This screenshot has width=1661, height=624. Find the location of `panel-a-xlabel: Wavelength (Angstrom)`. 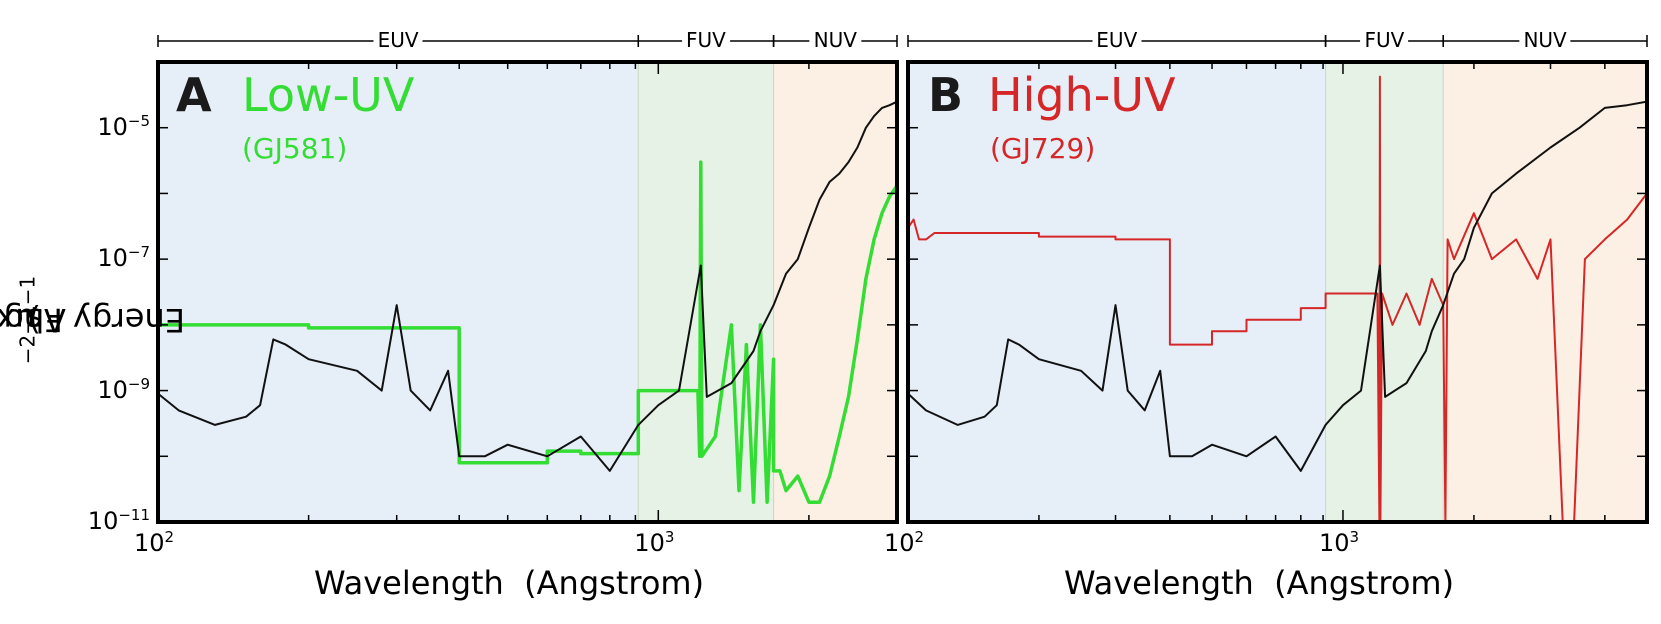

panel-a-xlabel: Wavelength (Angstrom) is located at coordinates (509, 583).